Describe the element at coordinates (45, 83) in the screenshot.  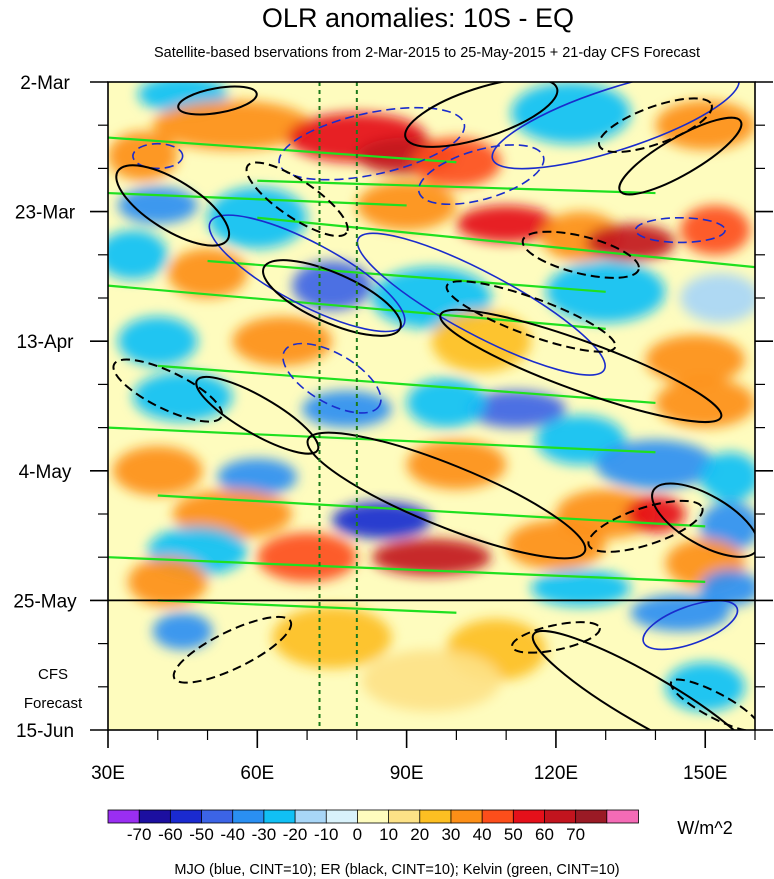
I see `y-tick-label-0: 2-Mar` at that location.